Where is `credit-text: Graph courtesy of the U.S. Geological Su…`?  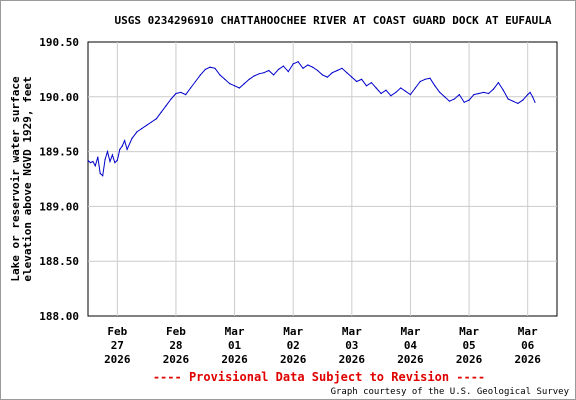
credit-text: Graph courtesy of the U.S. Geological Su… is located at coordinates (450, 392).